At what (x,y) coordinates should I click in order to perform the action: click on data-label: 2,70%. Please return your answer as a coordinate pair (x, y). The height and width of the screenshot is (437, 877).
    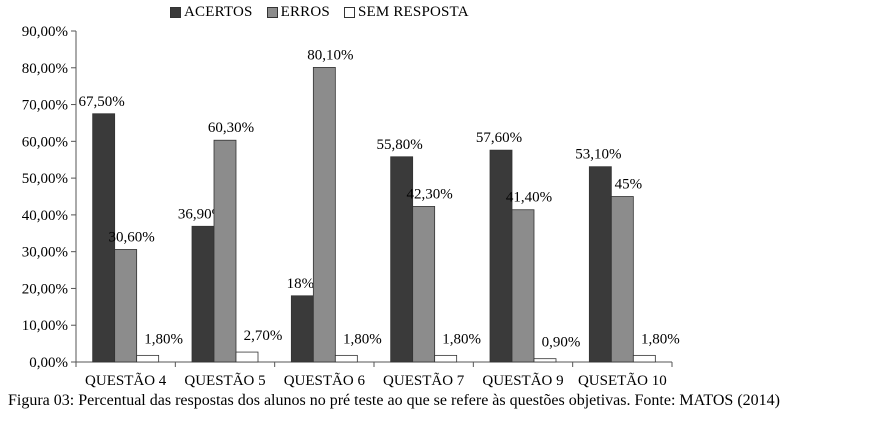
    Looking at the image, I should click on (263, 336).